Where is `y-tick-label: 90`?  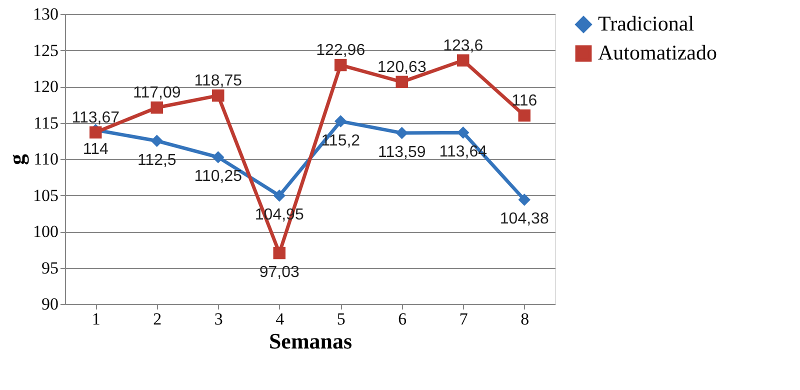 y-tick-label: 90 is located at coordinates (50, 304).